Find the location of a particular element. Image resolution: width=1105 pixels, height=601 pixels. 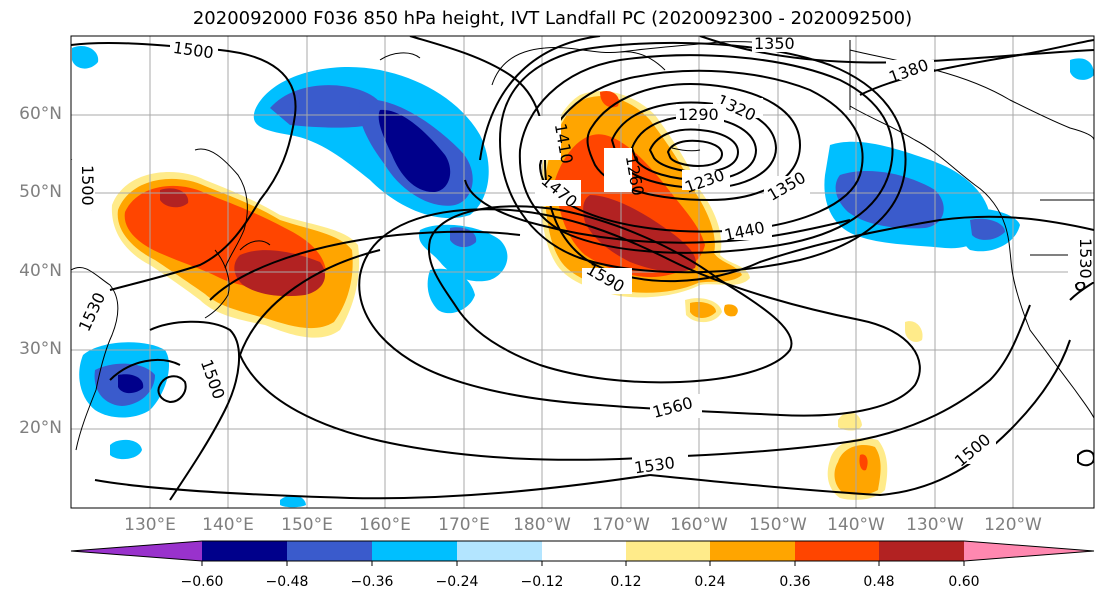

colorbar-min-extend is located at coordinates (136, 551).